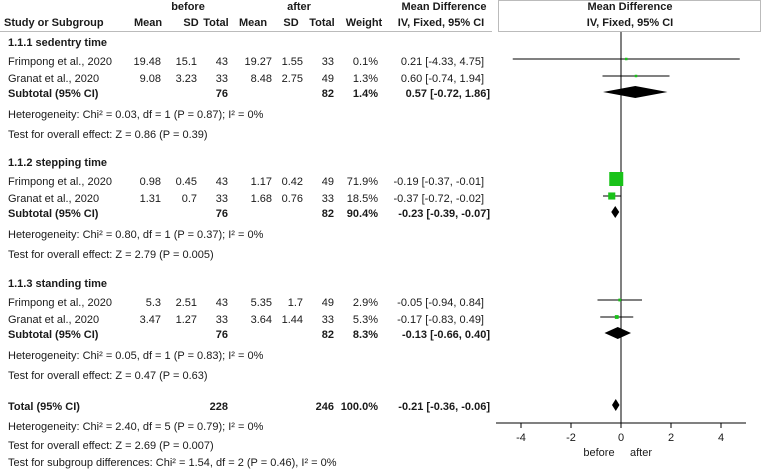 The height and width of the screenshot is (470, 762). Describe the element at coordinates (261, 79) in the screenshot. I see `cell-mean2: 8.48` at that location.